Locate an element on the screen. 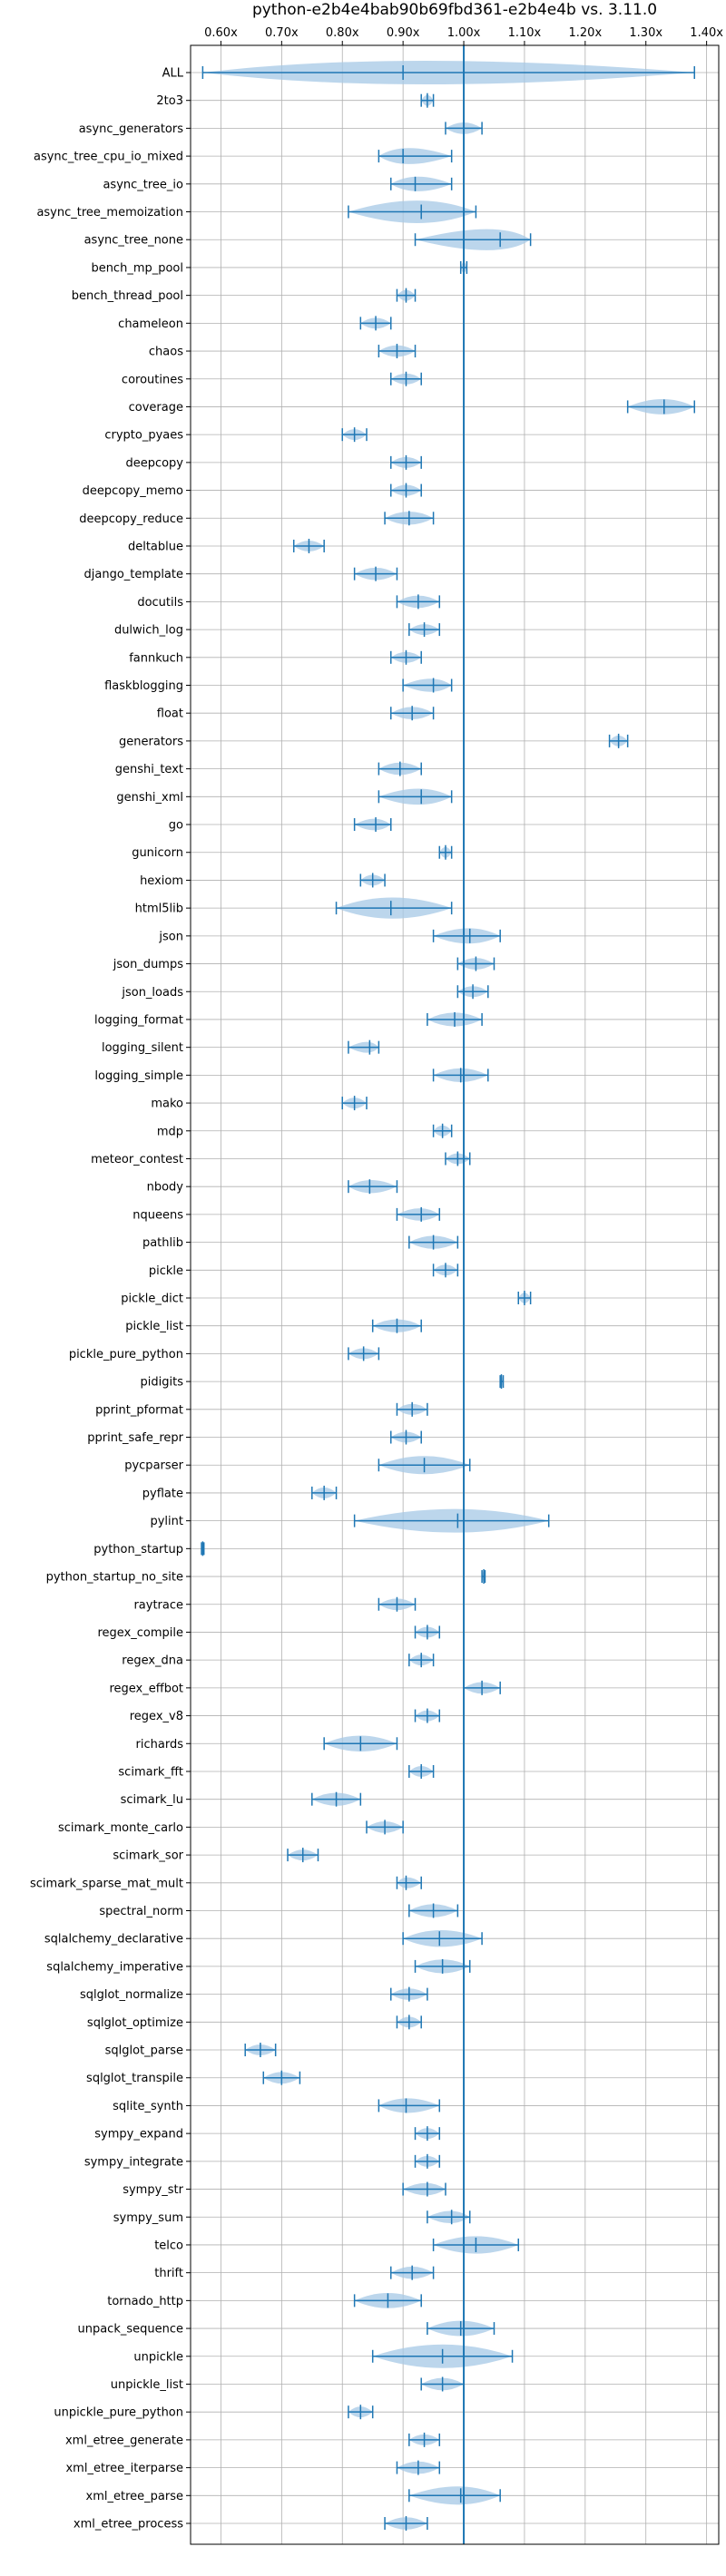 This screenshot has width=726, height=2576. benchmark-label: pickle_pure_python is located at coordinates (126, 1354).